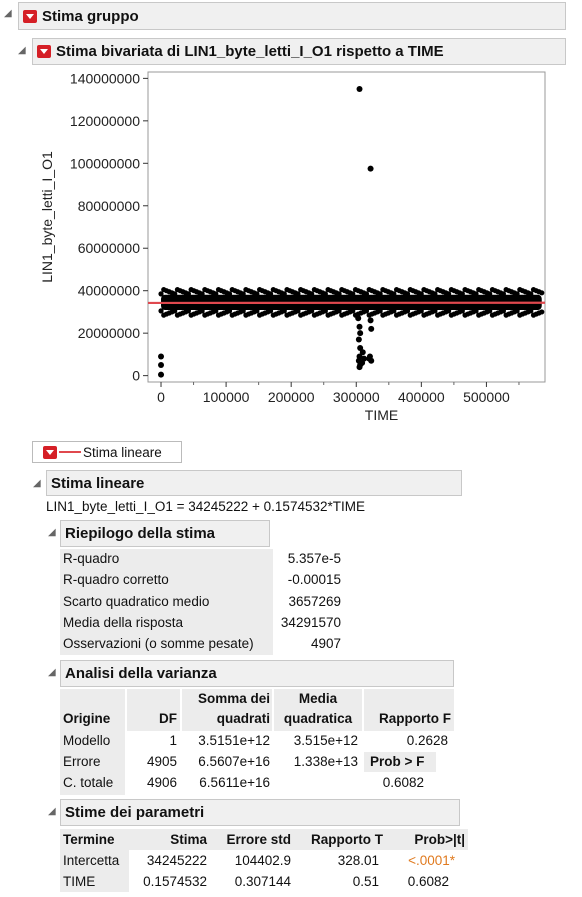 This screenshot has width=582, height=897. Describe the element at coordinates (421, 397) in the screenshot. I see `x-tick-label: 400000` at that location.